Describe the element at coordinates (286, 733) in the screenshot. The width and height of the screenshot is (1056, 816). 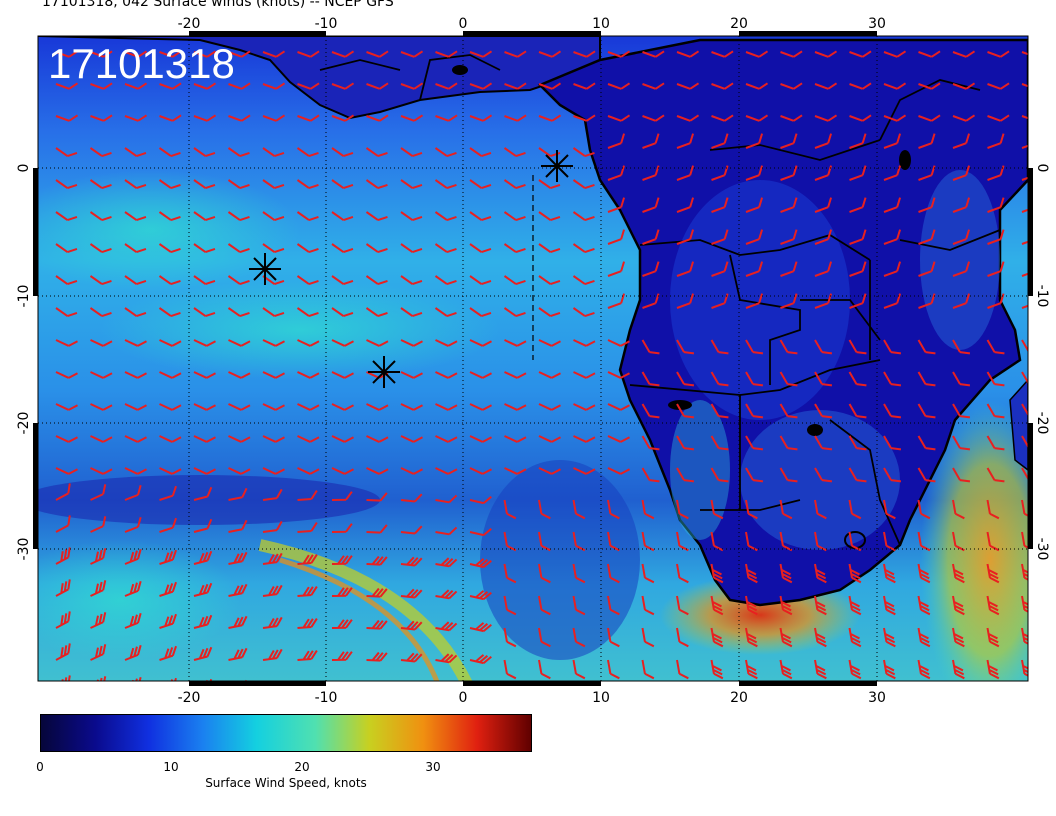
I see `colorbar` at that location.